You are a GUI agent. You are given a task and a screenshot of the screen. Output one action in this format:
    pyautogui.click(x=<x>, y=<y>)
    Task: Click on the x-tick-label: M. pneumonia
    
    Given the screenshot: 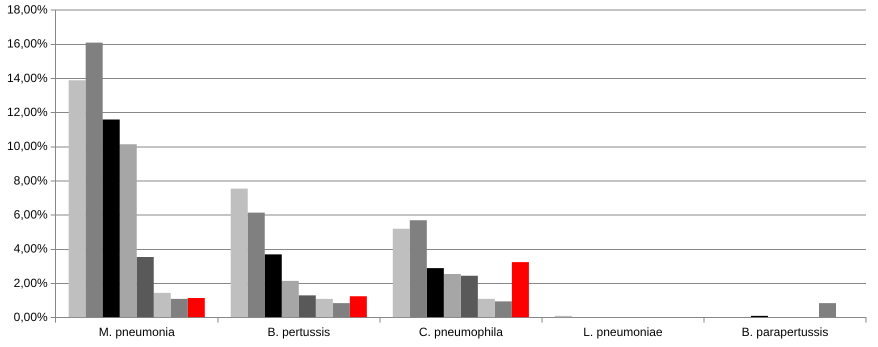 What is the action you would take?
    pyautogui.click(x=137, y=332)
    